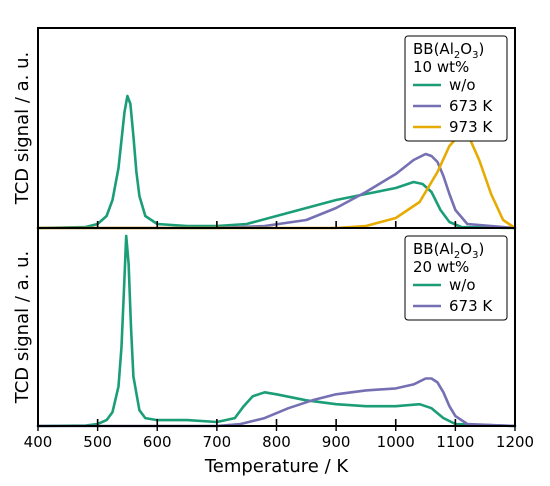  I want to click on legend-bottom: BB(Al2O3)20 wt%w/o 673 K, so click(456, 278).